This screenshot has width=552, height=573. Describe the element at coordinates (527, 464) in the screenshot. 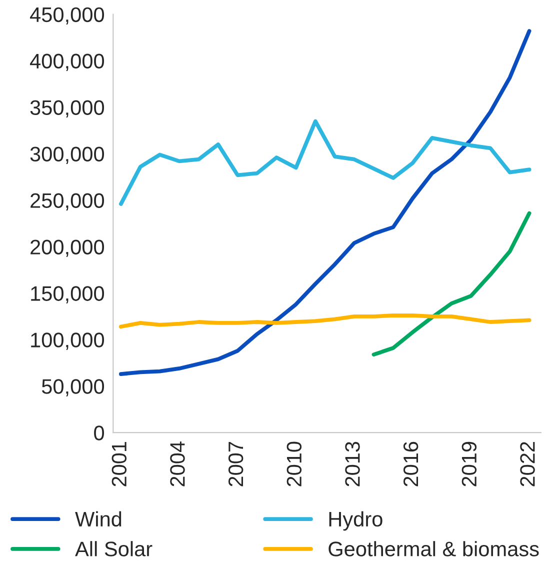

I see `x-tick-label: 2022` at that location.